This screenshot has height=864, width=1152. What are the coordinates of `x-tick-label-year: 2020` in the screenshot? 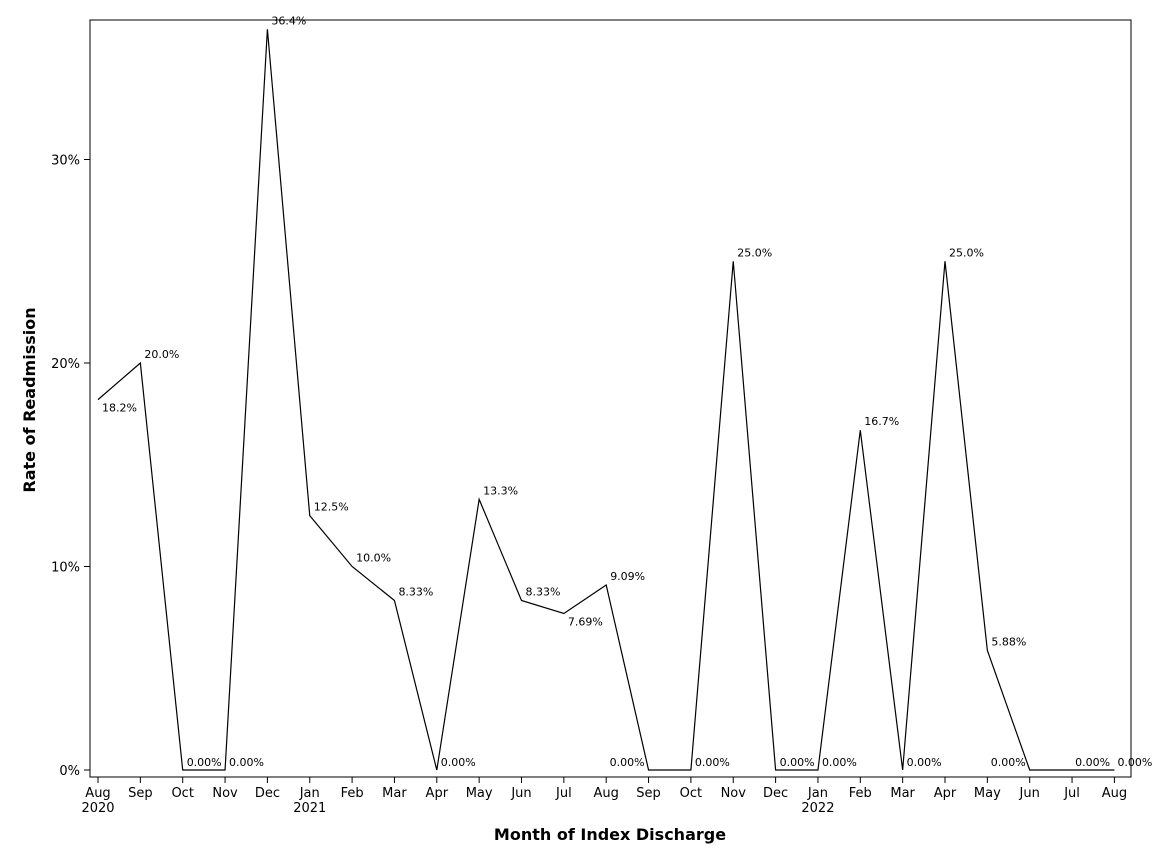 It's located at (97, 808).